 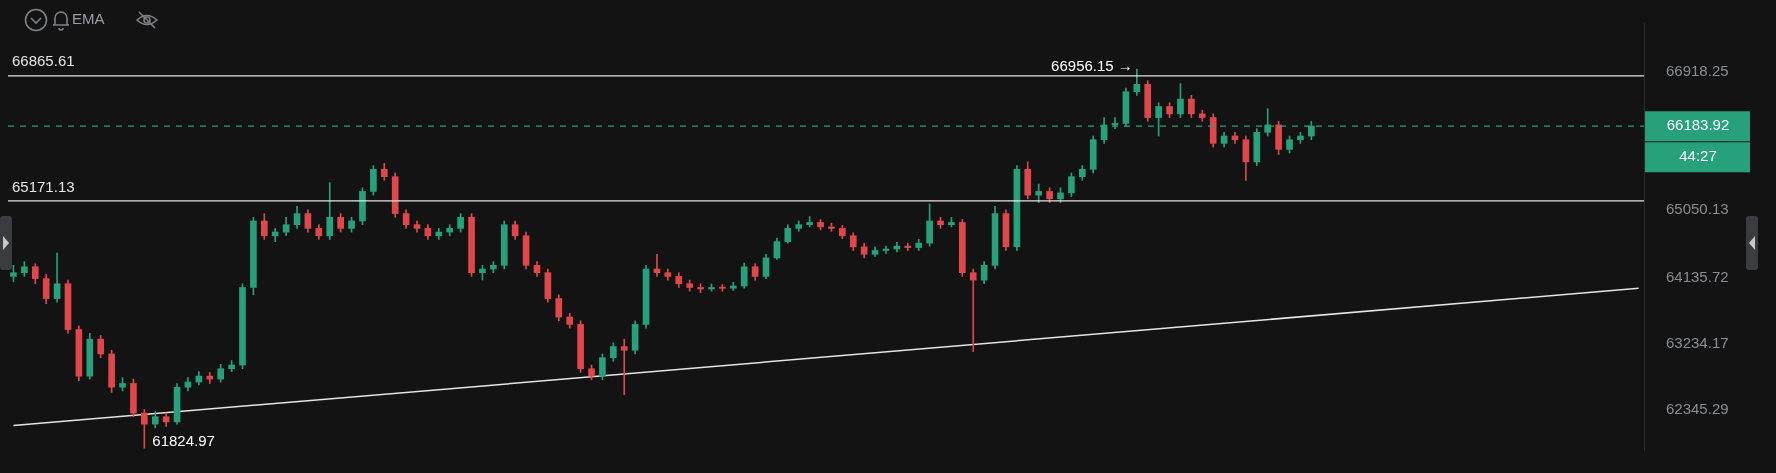 What do you see at coordinates (1697, 276) in the screenshot?
I see `y-tick-label: 64135.72` at bounding box center [1697, 276].